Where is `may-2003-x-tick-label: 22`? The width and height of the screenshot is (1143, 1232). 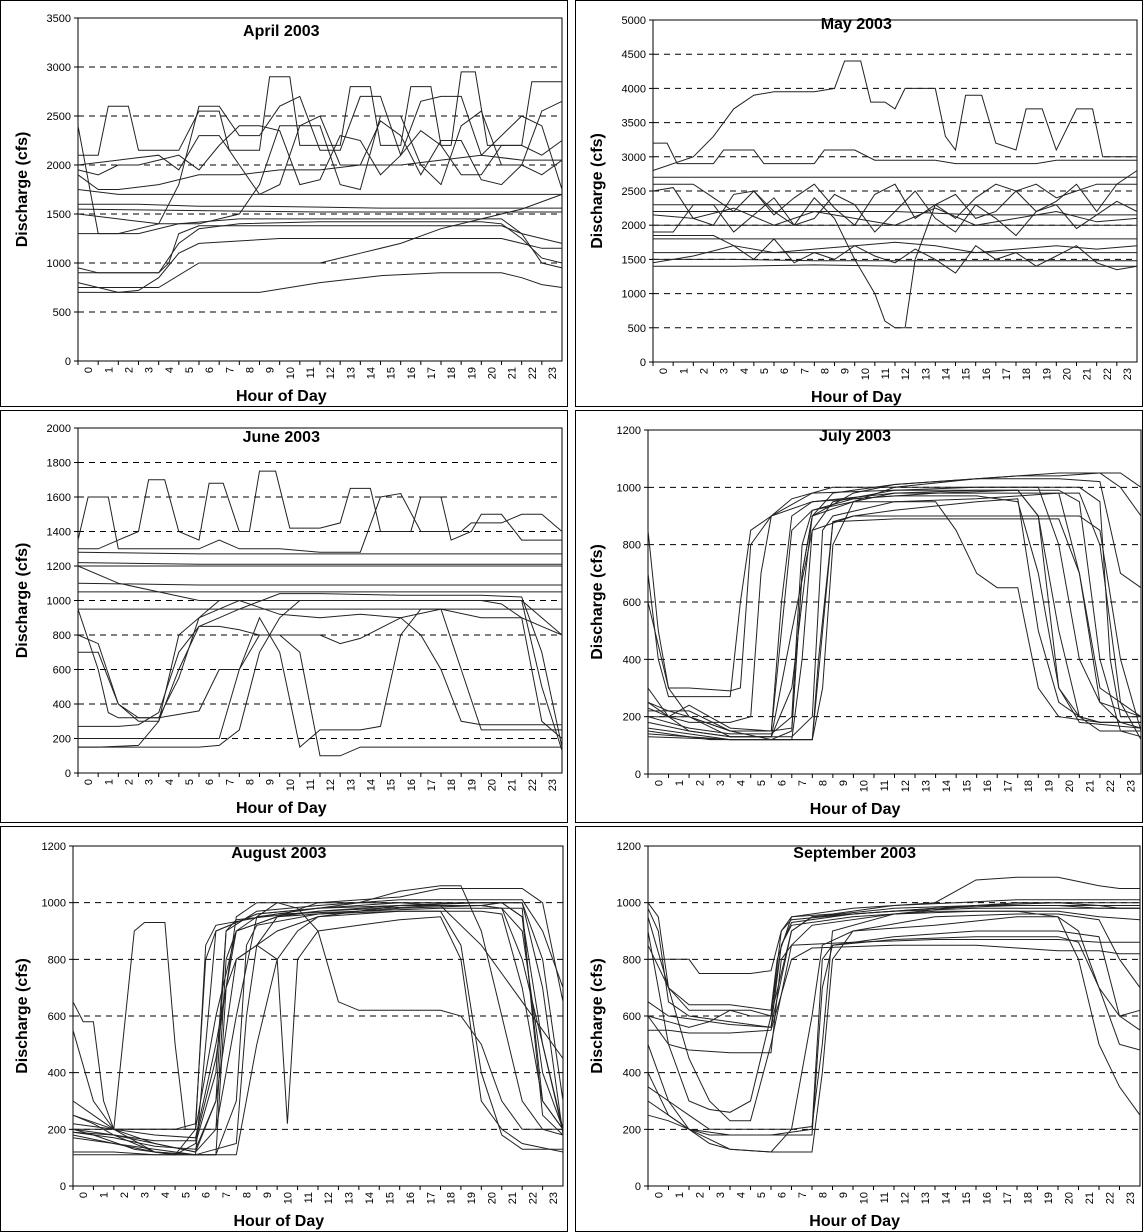 may-2003-x-tick-label: 22 is located at coordinates (1108, 374).